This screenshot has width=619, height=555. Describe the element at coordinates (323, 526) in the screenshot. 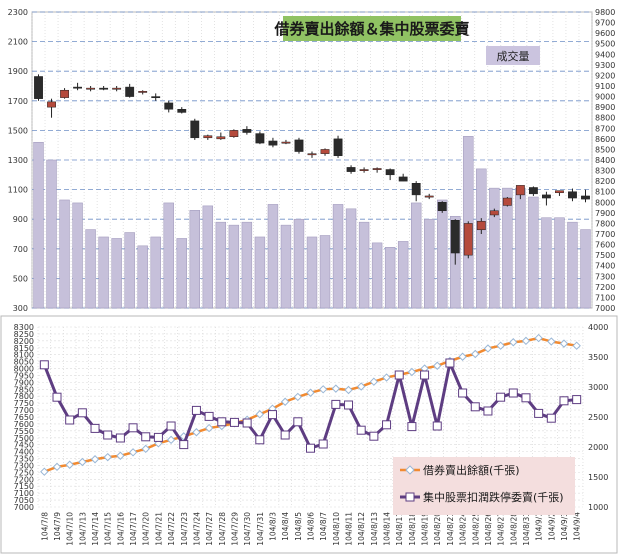

I see `x-date-tick-label: 104/8/7` at that location.